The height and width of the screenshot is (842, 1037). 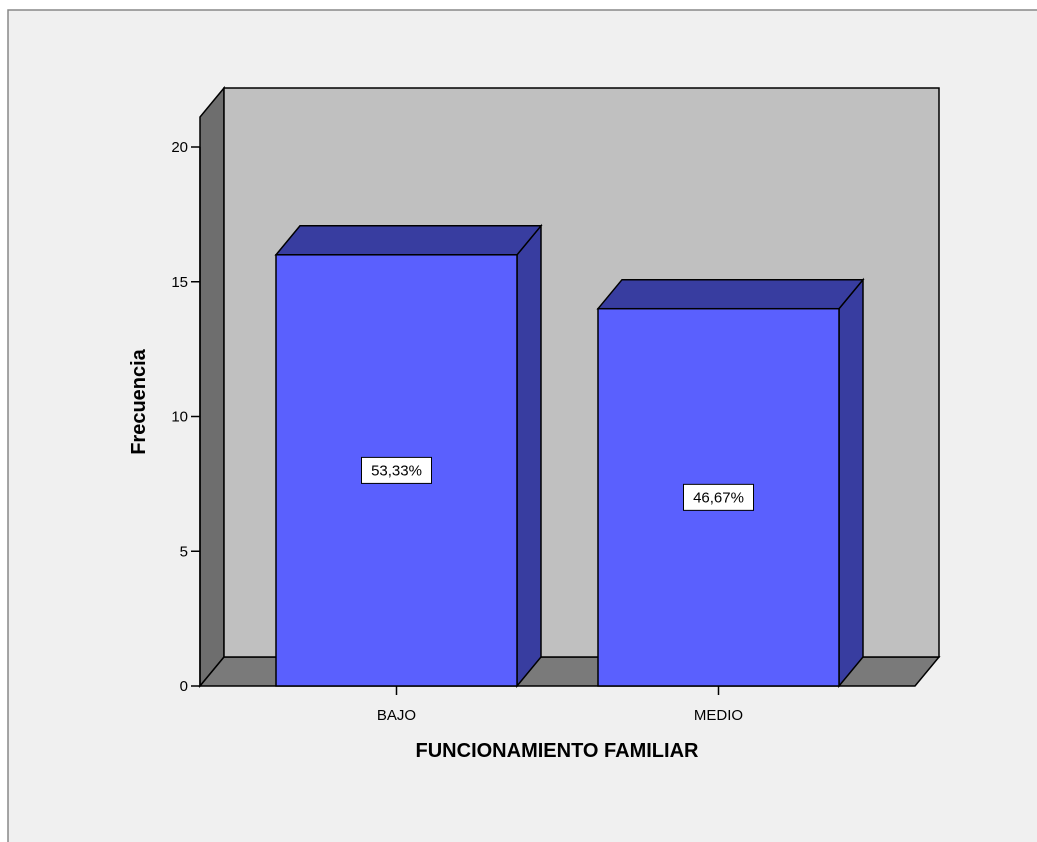 I want to click on bar-bajo: 53,33%, so click(x=408, y=456).